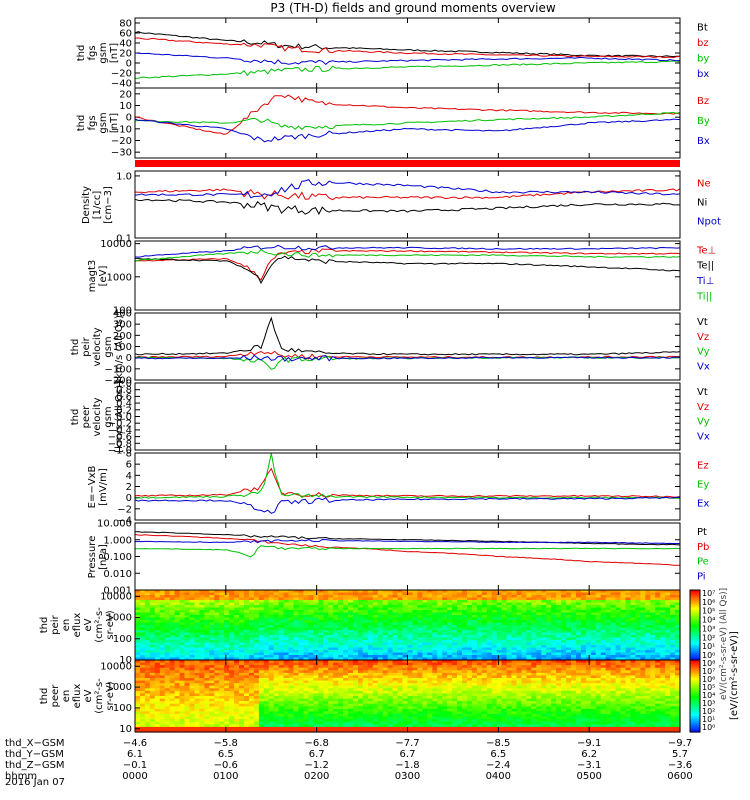 The width and height of the screenshot is (750, 800). Describe the element at coordinates (124, 404) in the screenshot. I see `y-tick-label: 0.4` at that location.